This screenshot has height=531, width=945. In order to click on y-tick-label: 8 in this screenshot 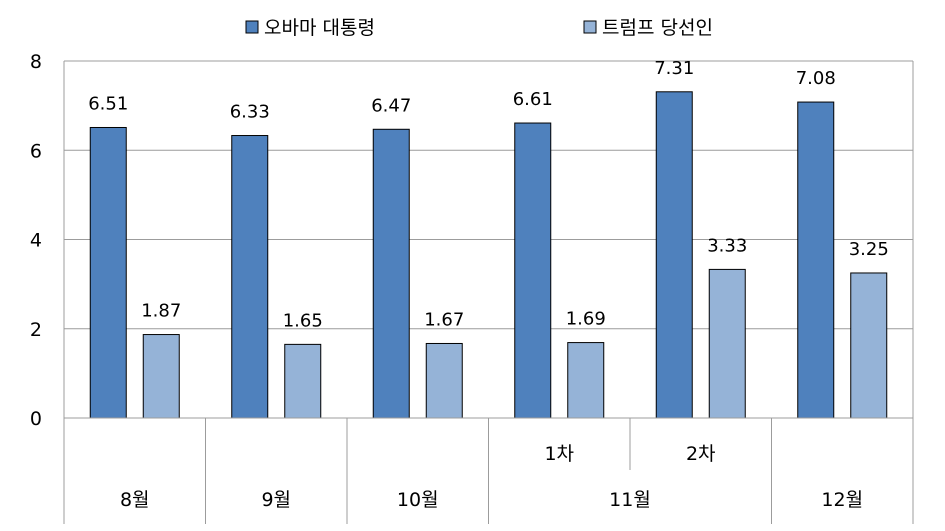, I will do `click(36, 62)`.